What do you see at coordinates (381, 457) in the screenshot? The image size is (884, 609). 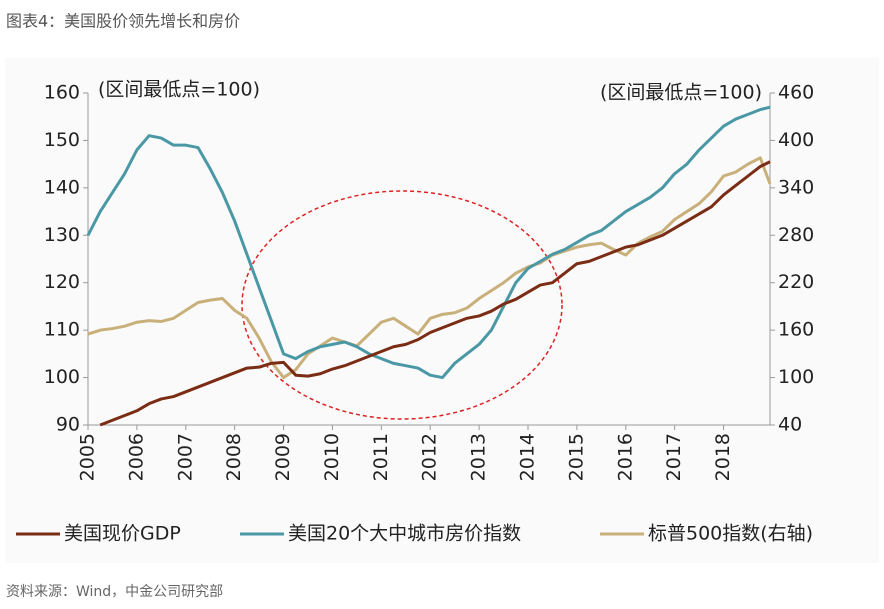 I see `x-tick-label: 2011` at bounding box center [381, 457].